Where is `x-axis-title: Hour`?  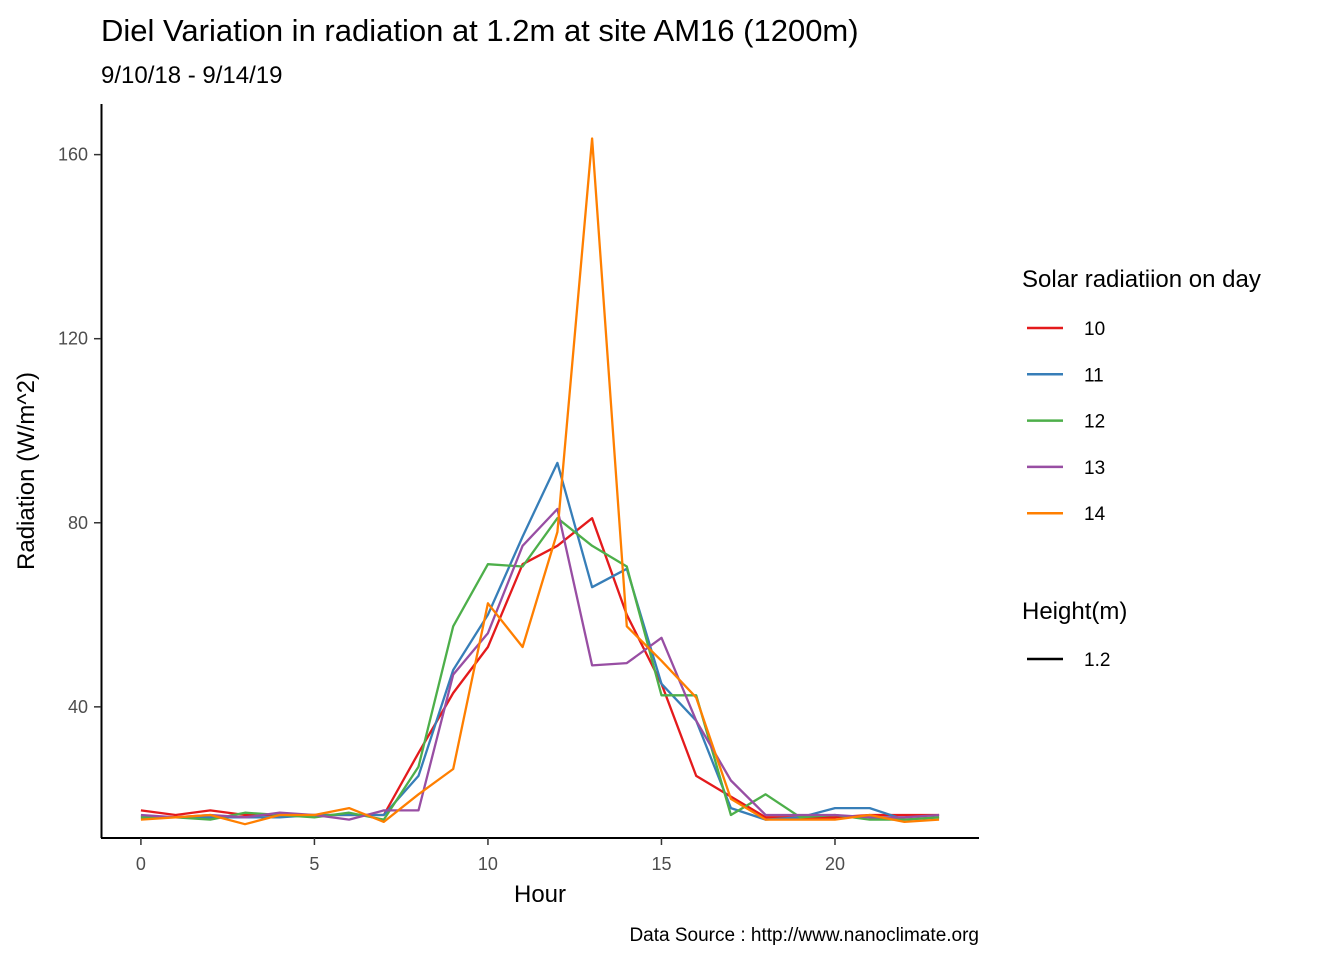
x-axis-title: Hour is located at coordinates (540, 894).